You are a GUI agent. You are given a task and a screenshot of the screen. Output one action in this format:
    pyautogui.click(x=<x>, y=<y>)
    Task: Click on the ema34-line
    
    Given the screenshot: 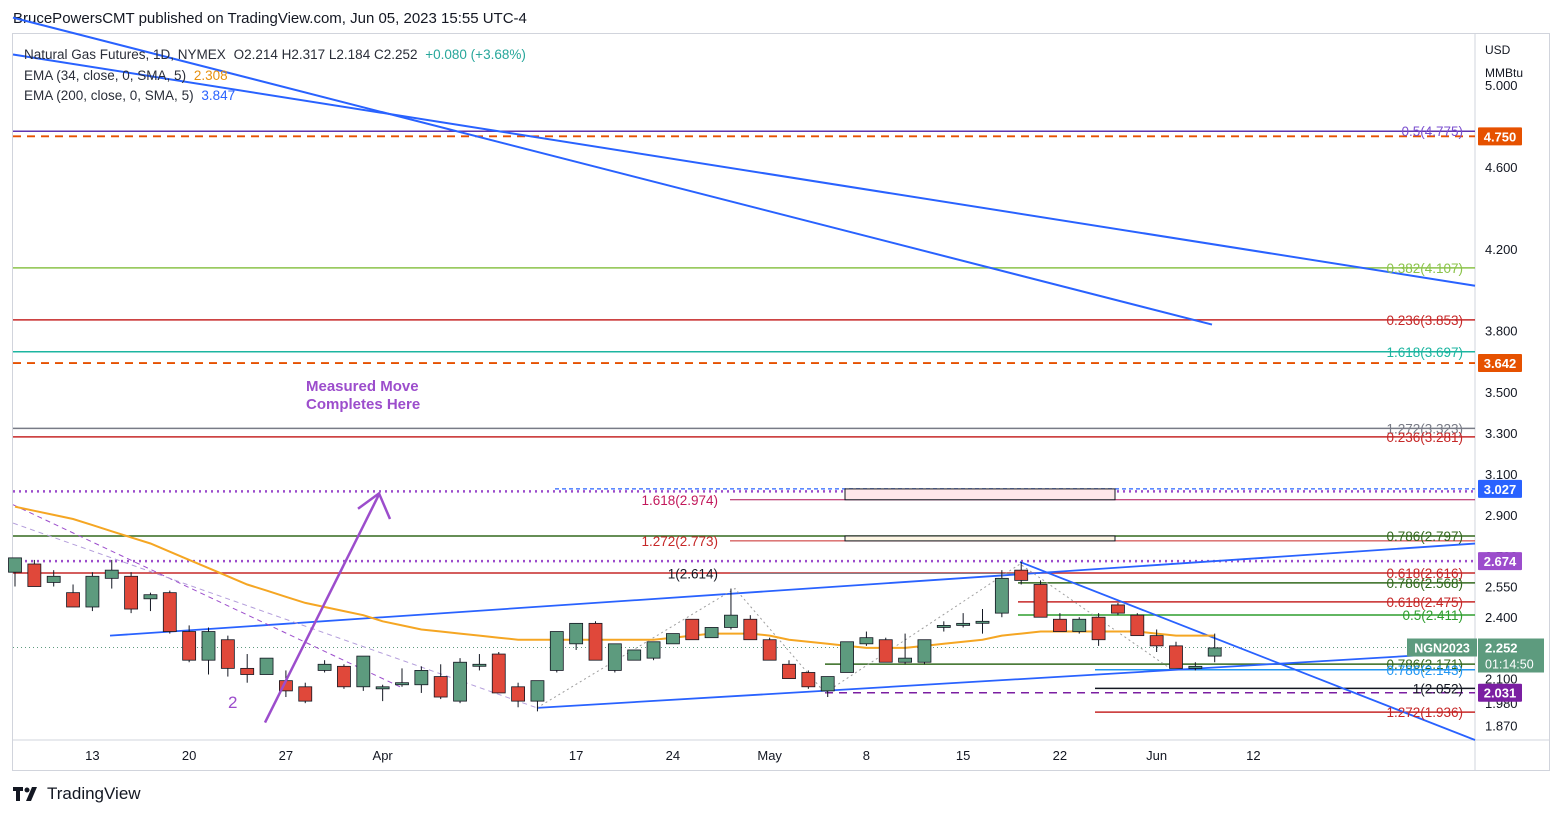 What is the action you would take?
    pyautogui.click(x=614, y=577)
    